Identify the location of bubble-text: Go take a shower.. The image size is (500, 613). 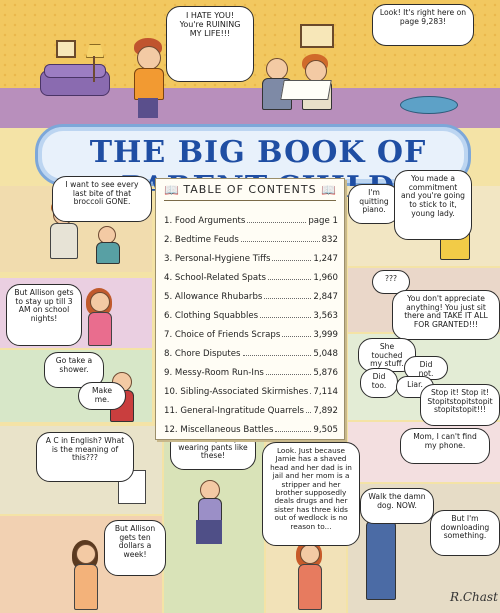
(74, 365).